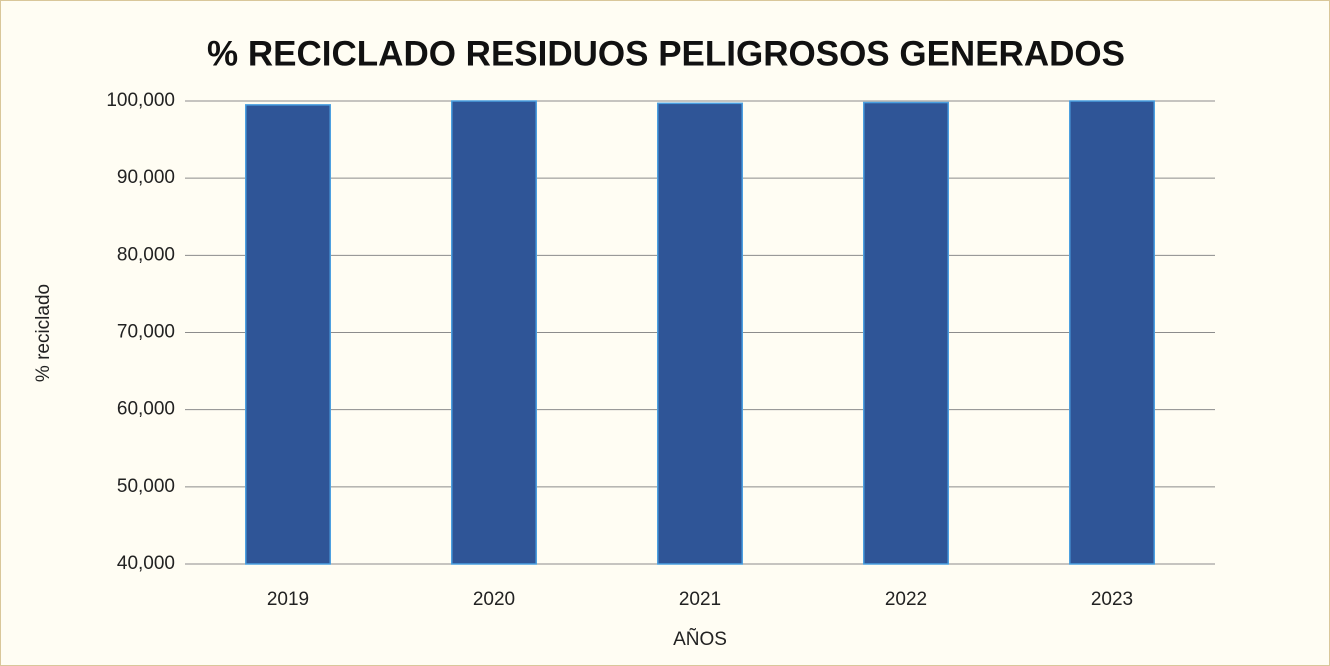 The image size is (1330, 666). I want to click on y-tick-label: 100,000, so click(140, 100).